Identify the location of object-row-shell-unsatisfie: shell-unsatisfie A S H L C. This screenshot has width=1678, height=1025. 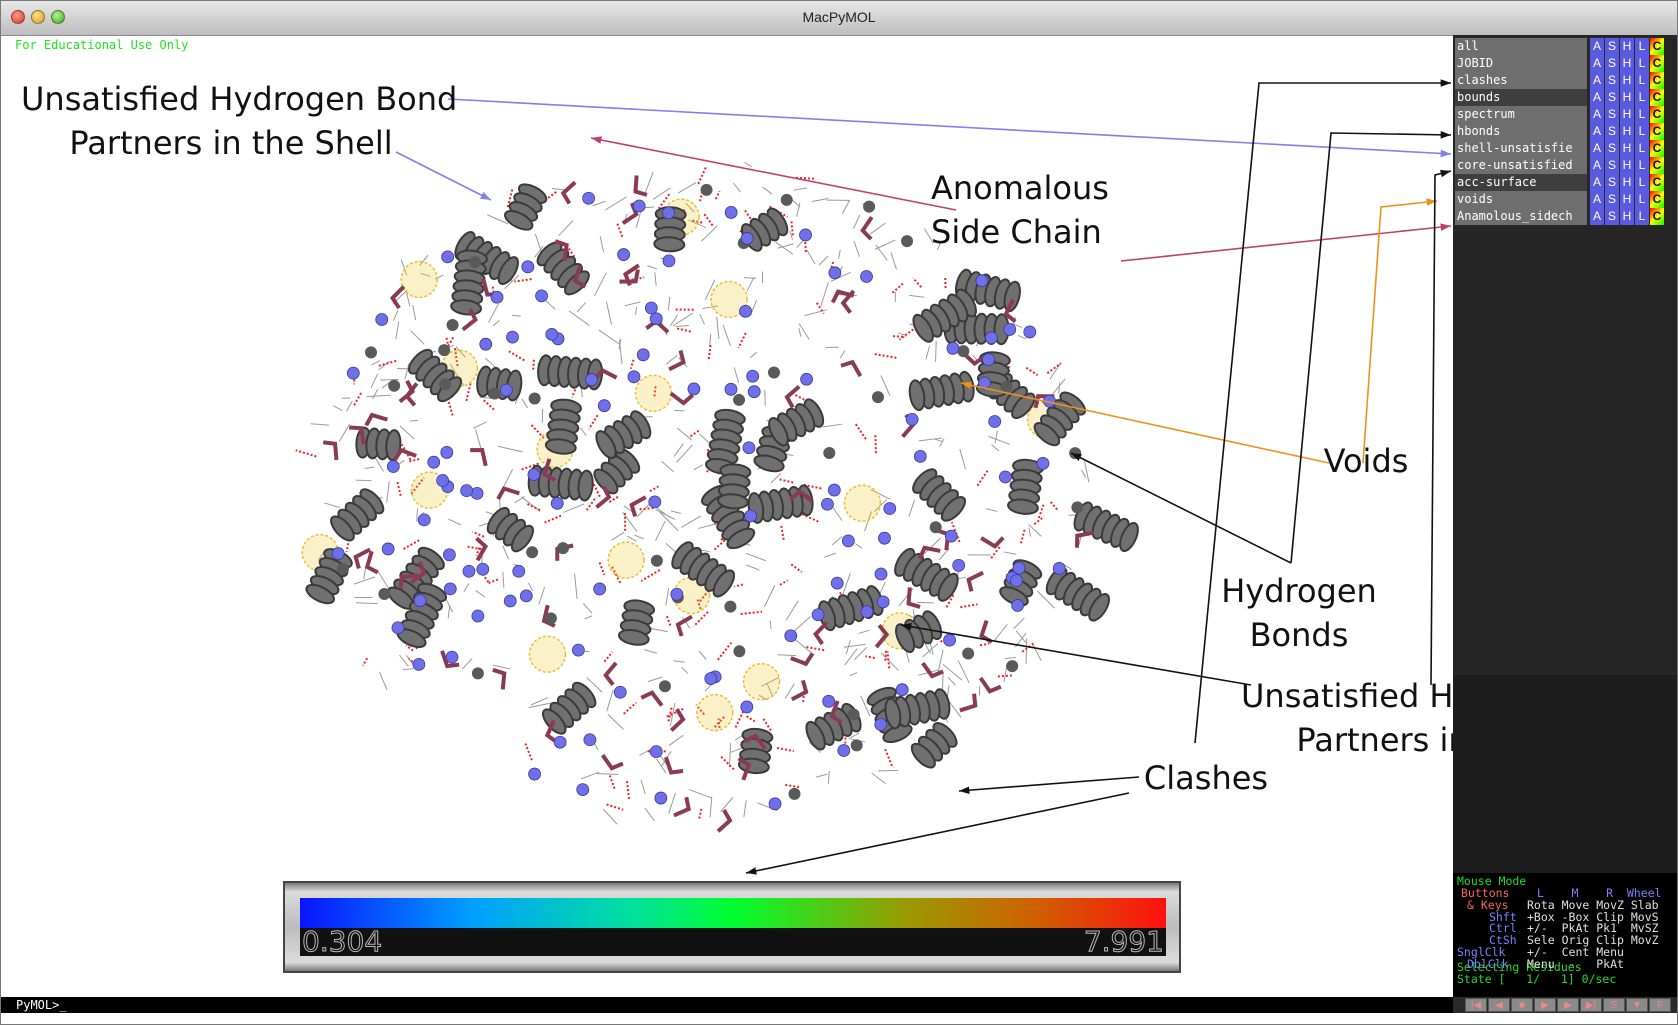
(1565, 148).